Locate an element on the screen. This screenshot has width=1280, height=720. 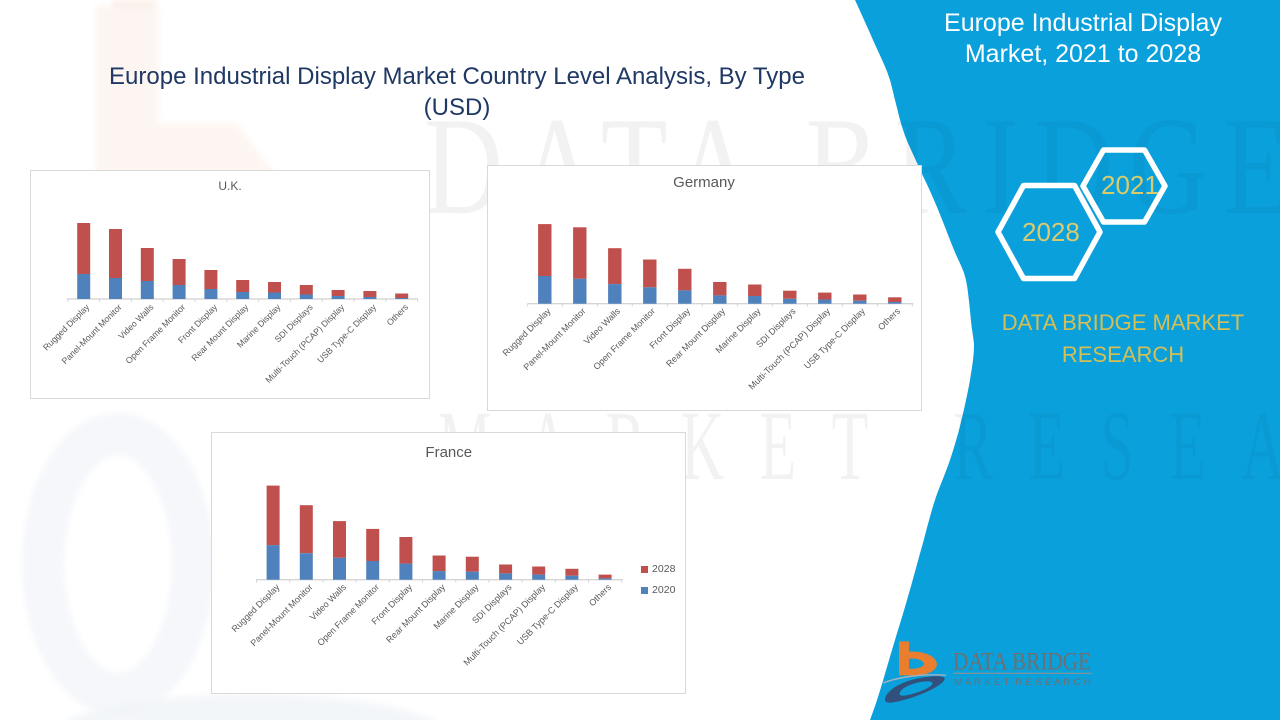
svg-text: M A R K E T R E S E A R C H is located at coordinates (1022, 682).